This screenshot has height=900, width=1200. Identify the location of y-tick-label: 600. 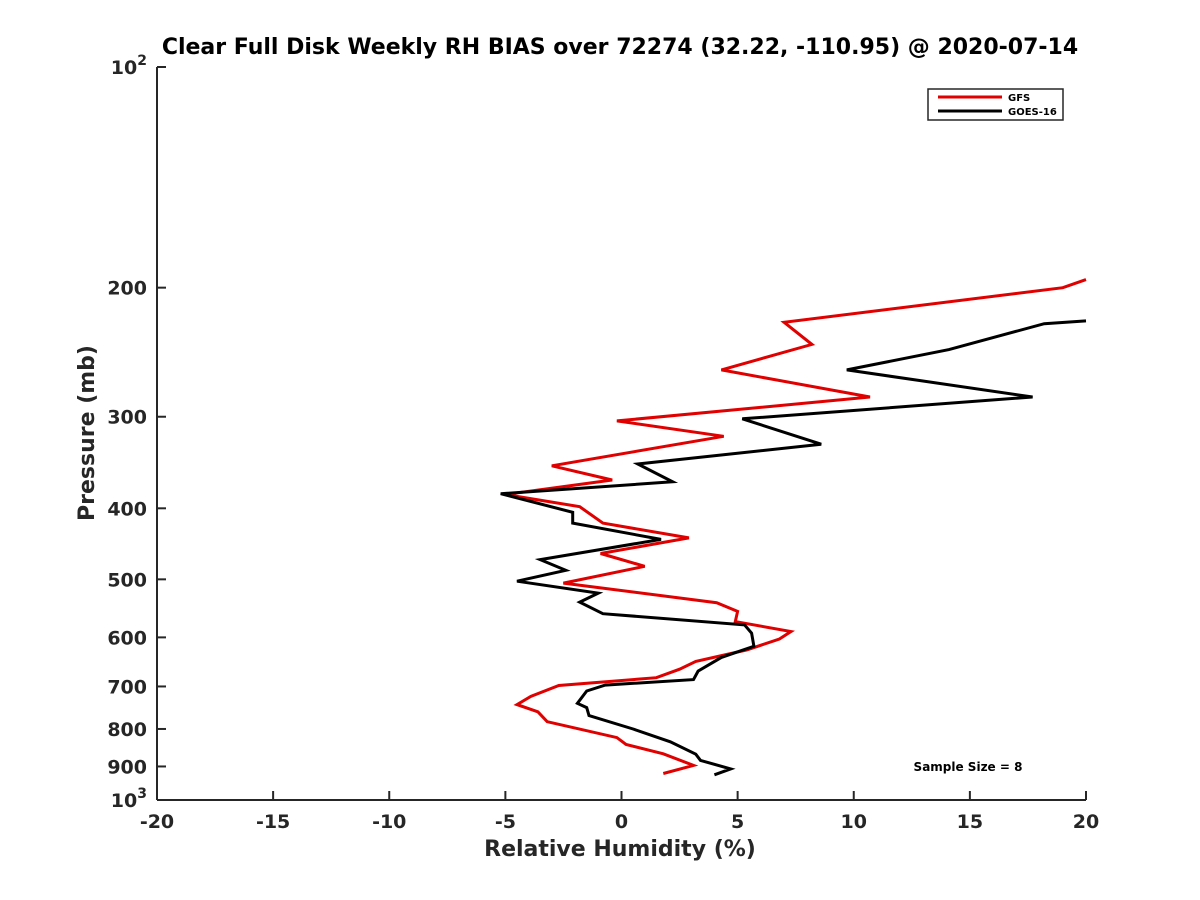
(127, 638).